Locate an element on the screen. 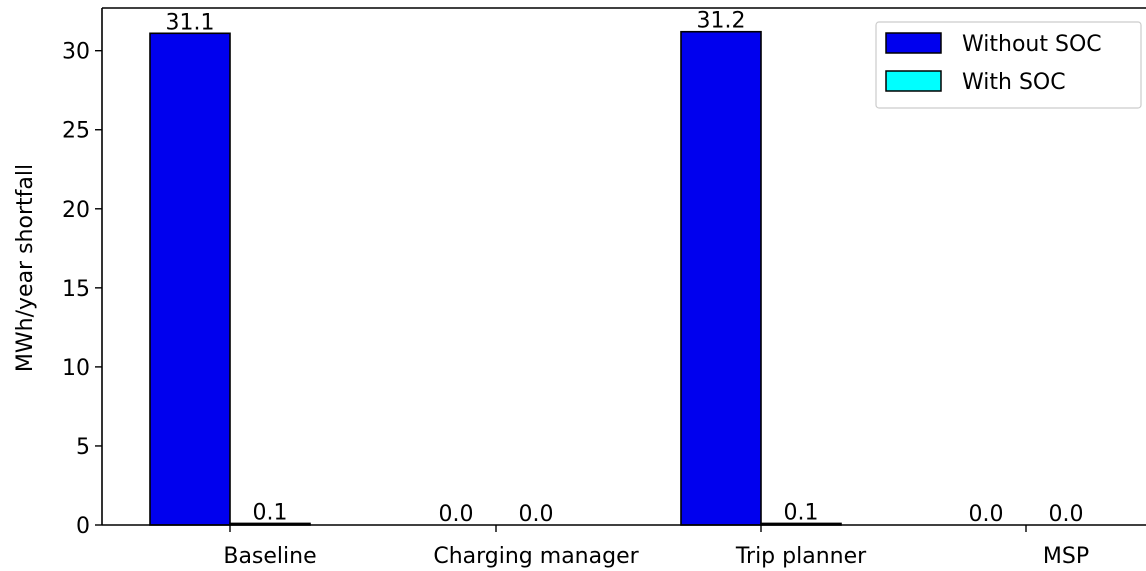 Image resolution: width=1146 pixels, height=571 pixels. legend-label-without-soc: Without SOC is located at coordinates (1032, 44).